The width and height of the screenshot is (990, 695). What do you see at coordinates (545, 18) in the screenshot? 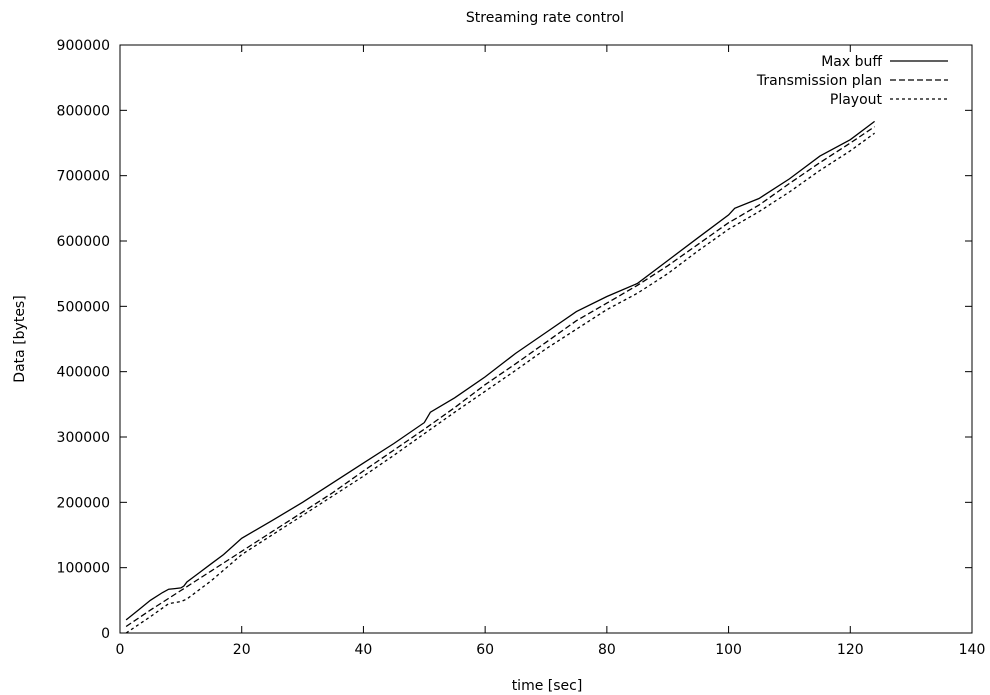
I see `chart-title: Streaming rate control` at bounding box center [545, 18].